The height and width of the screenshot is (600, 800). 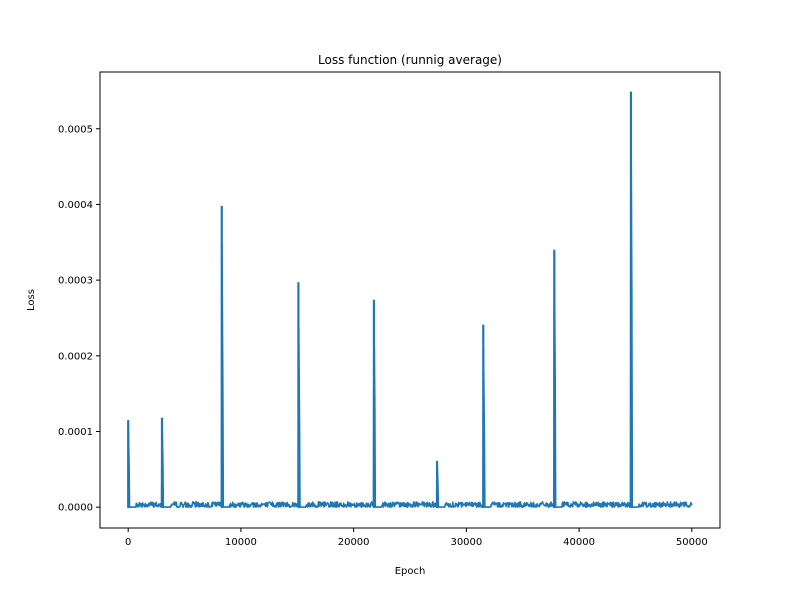 What do you see at coordinates (75, 432) in the screenshot?
I see `y-tick-label: 0.0001` at bounding box center [75, 432].